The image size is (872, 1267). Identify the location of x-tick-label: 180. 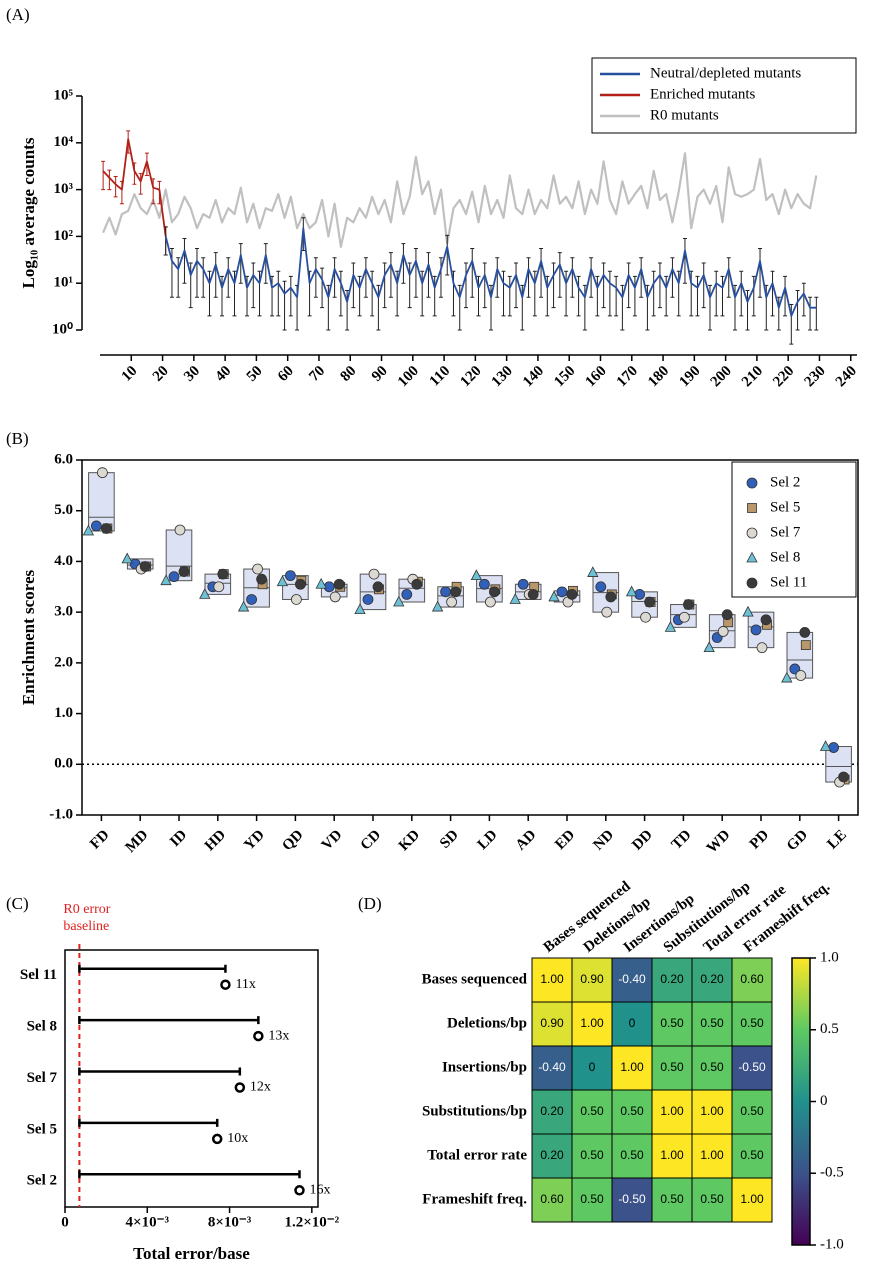
(658, 376).